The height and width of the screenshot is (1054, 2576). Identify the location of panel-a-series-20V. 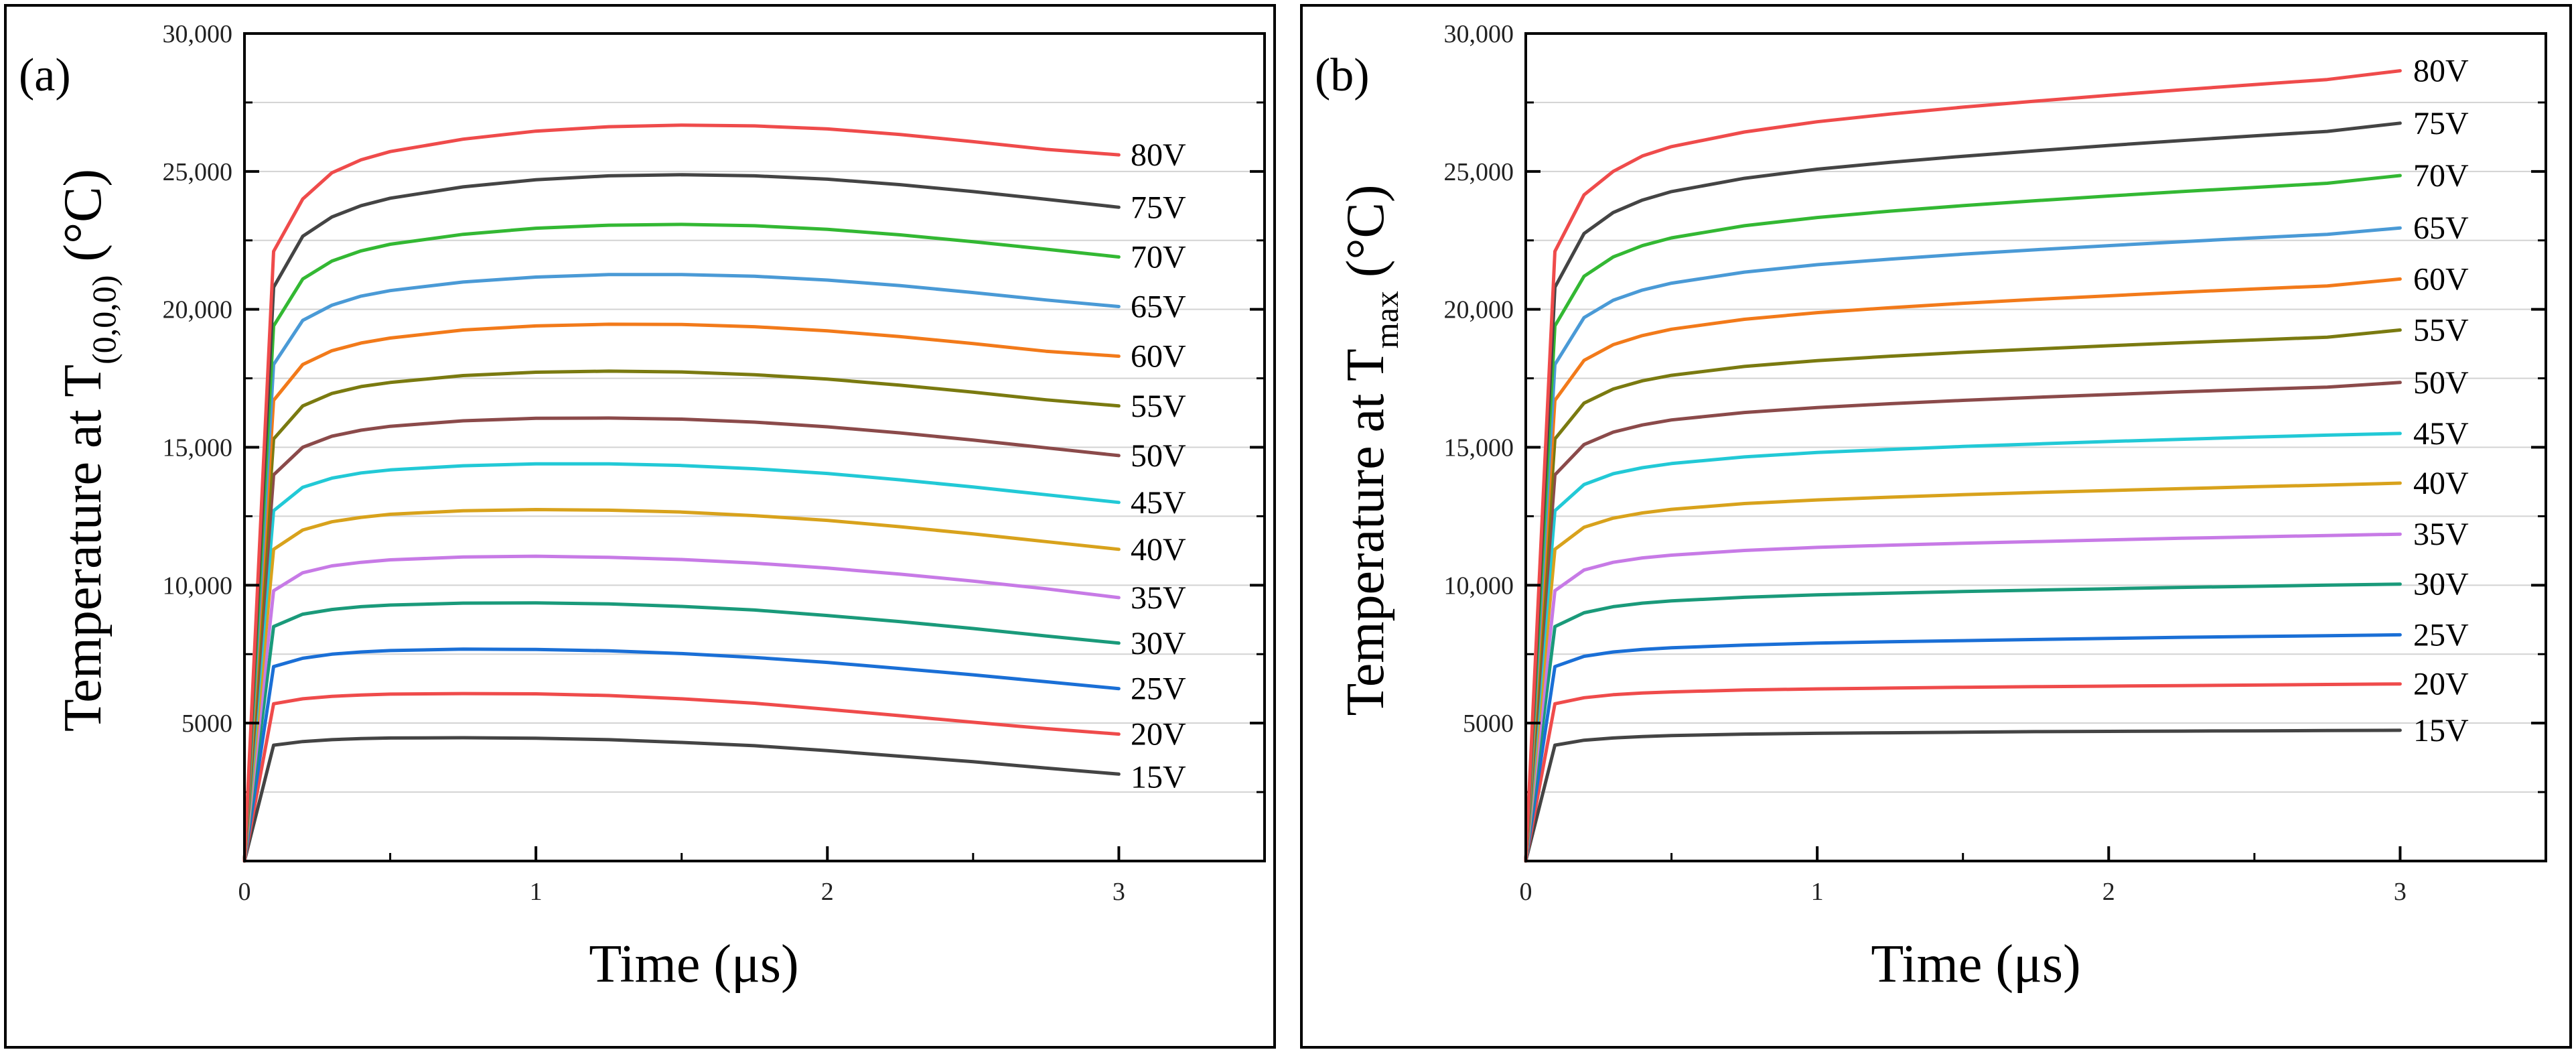
(681, 777).